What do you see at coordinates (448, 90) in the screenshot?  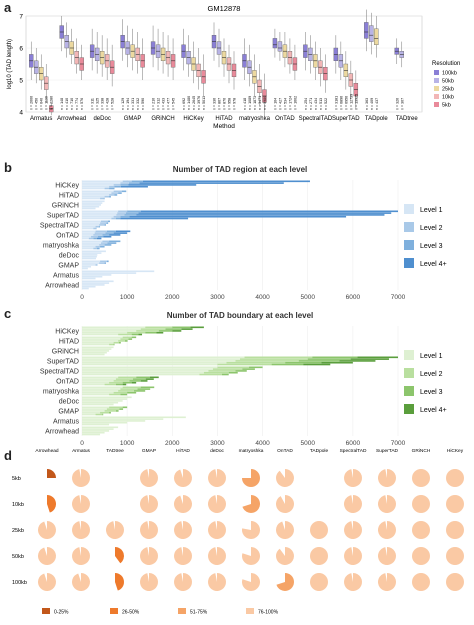 I see `legend-label: 25kb` at bounding box center [448, 90].